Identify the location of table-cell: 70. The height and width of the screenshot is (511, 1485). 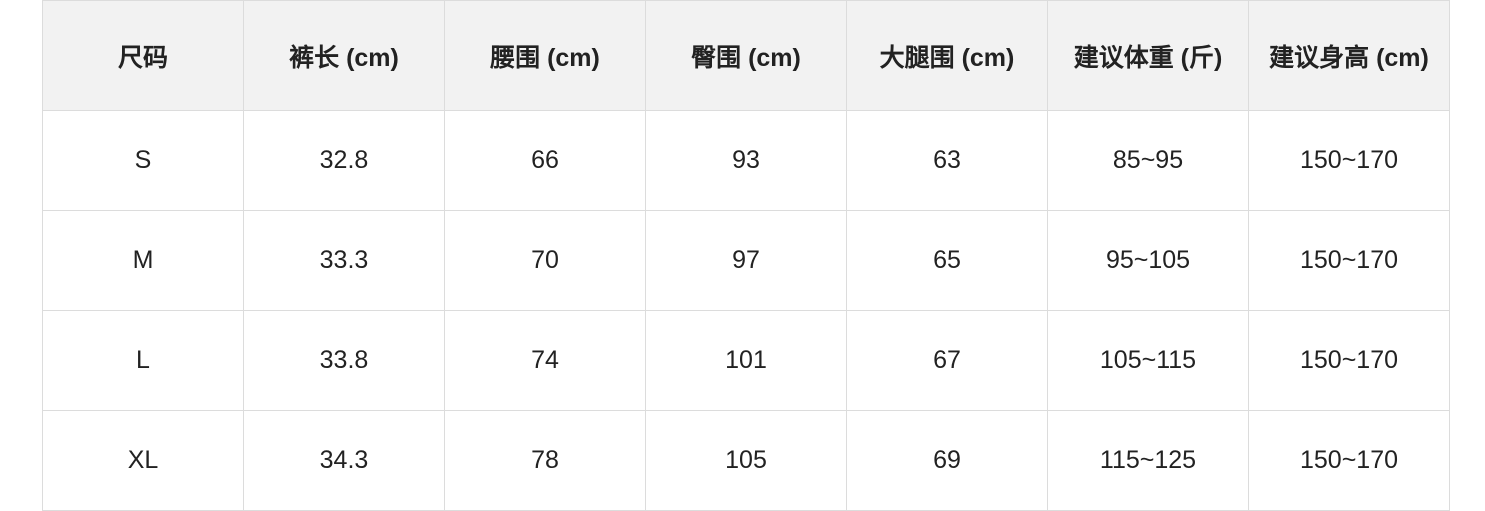
(545, 260).